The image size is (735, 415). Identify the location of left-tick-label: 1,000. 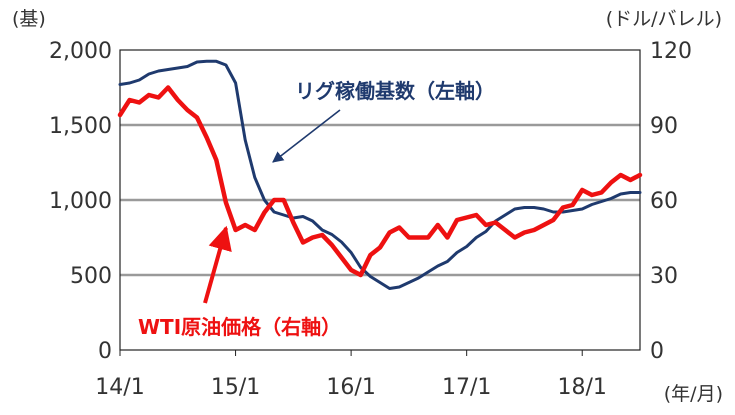
(80, 201).